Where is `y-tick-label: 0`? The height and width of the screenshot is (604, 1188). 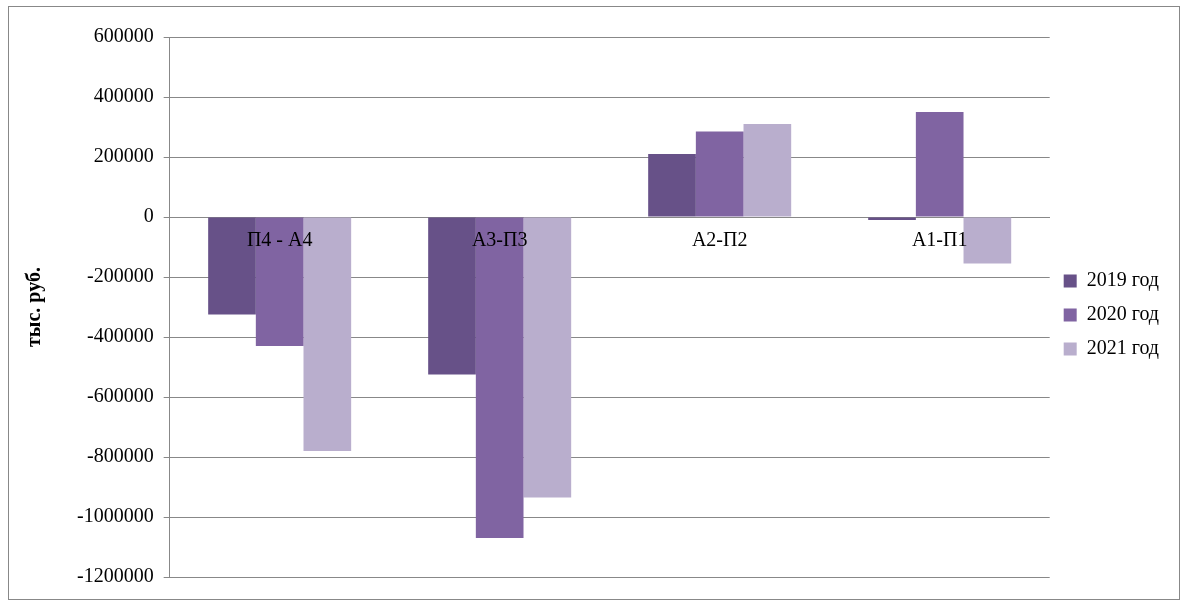 y-tick-label: 0 is located at coordinates (148, 215).